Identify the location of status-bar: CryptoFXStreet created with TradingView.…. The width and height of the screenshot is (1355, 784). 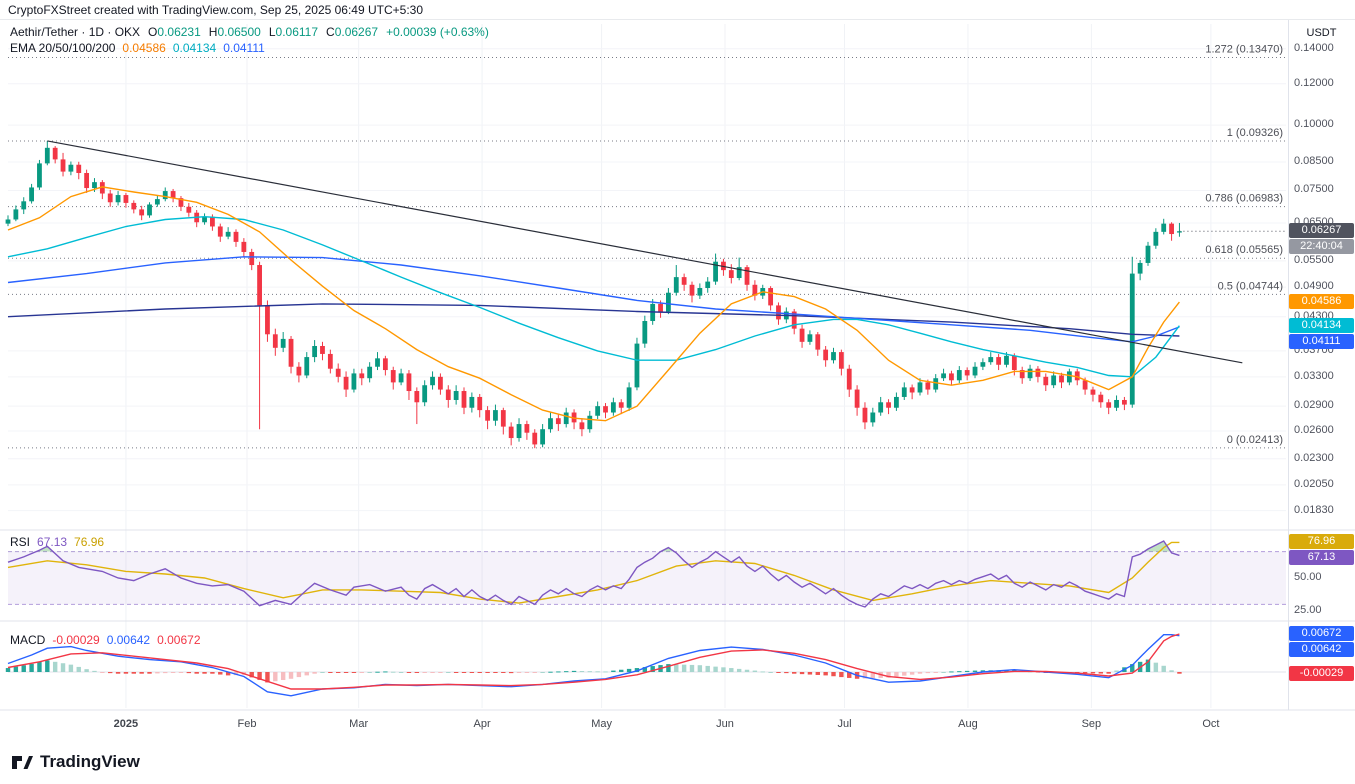
(677, 10).